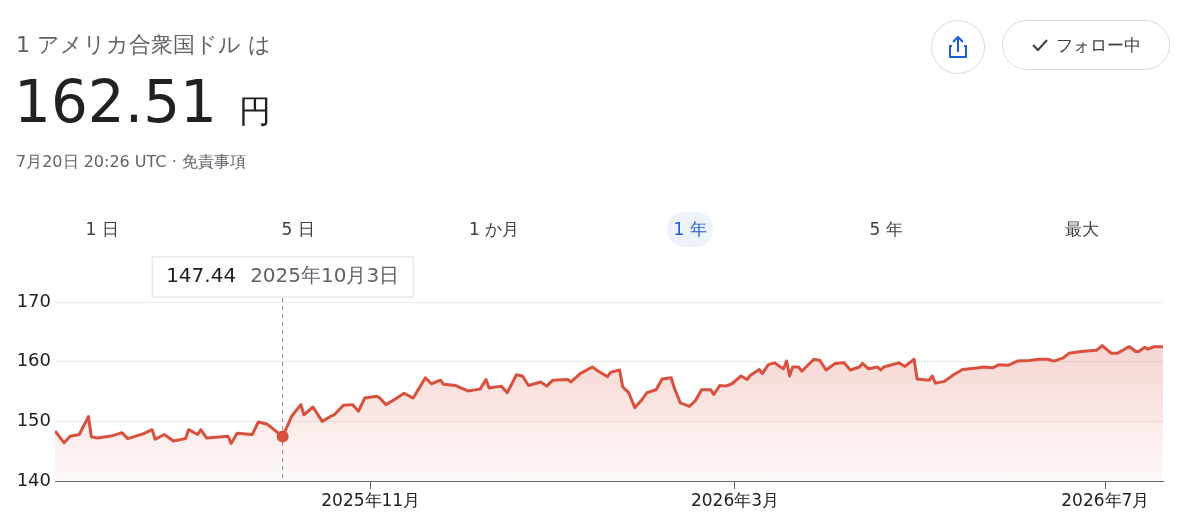  Describe the element at coordinates (371, 499) in the screenshot. I see `x-tick-label: 2025年11月` at that location.